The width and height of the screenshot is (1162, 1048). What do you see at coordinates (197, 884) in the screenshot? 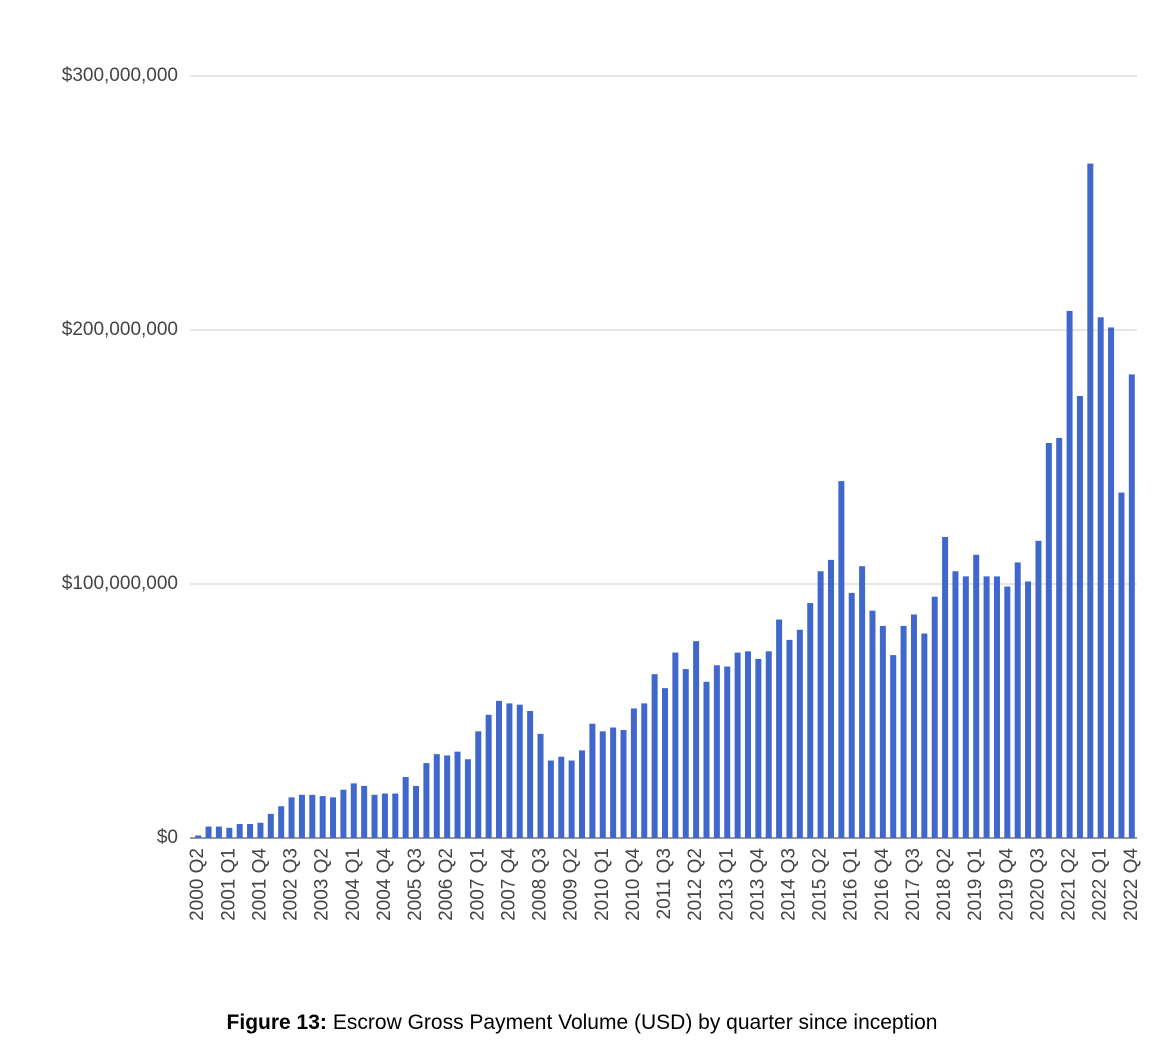
I see `x-tick-label: 2000 Q2` at bounding box center [197, 884].